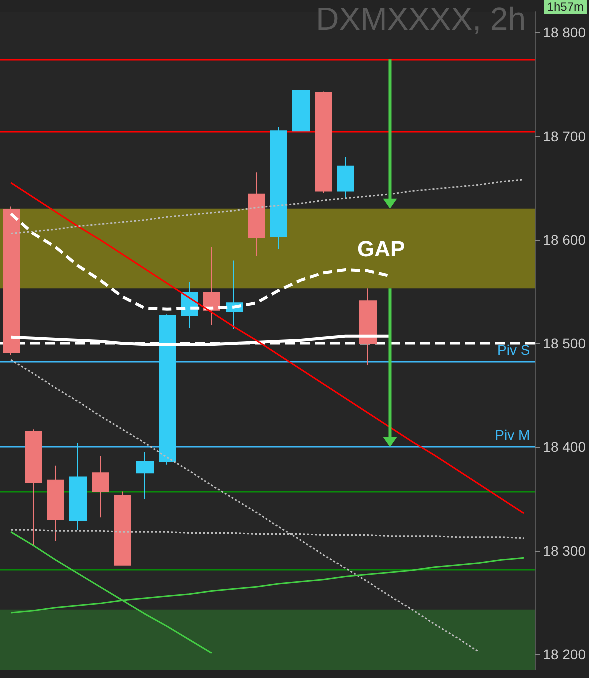 The height and width of the screenshot is (678, 589). I want to click on line-series, so click(267, 206).